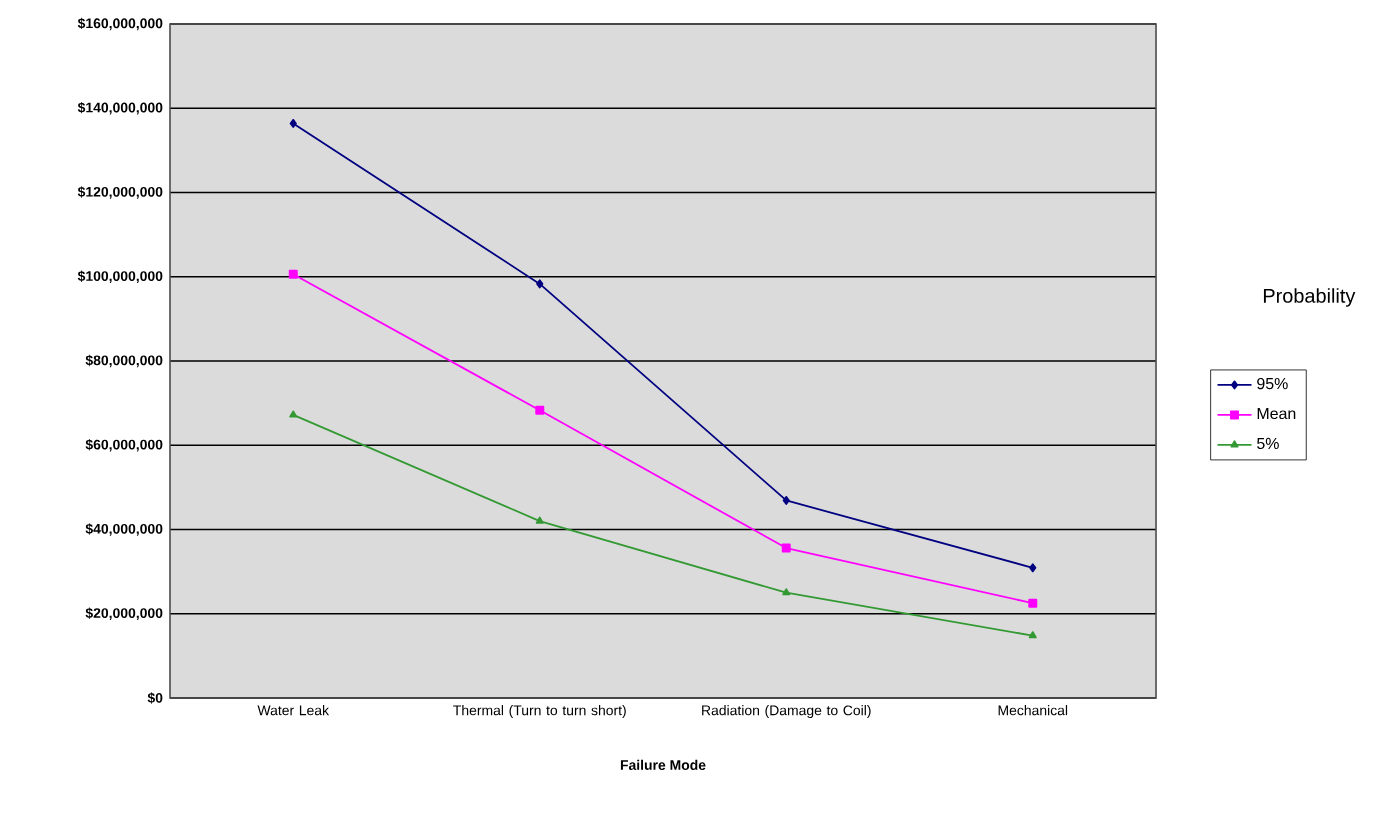 This screenshot has height=822, width=1378. What do you see at coordinates (1309, 297) in the screenshot?
I see `legend-title: Probability` at bounding box center [1309, 297].